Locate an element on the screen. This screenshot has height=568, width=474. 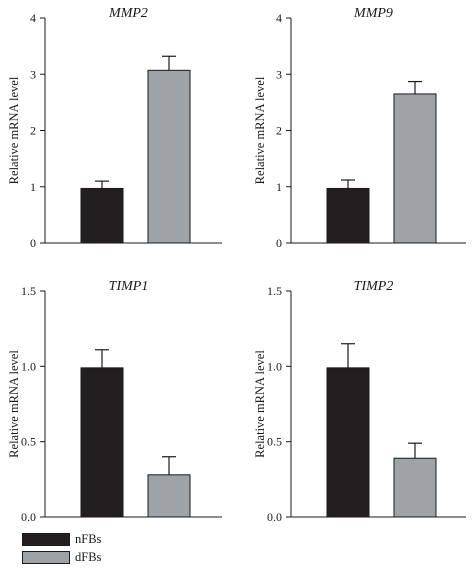
p4-y-label: Relative mRNA level is located at coordinates (260, 404).